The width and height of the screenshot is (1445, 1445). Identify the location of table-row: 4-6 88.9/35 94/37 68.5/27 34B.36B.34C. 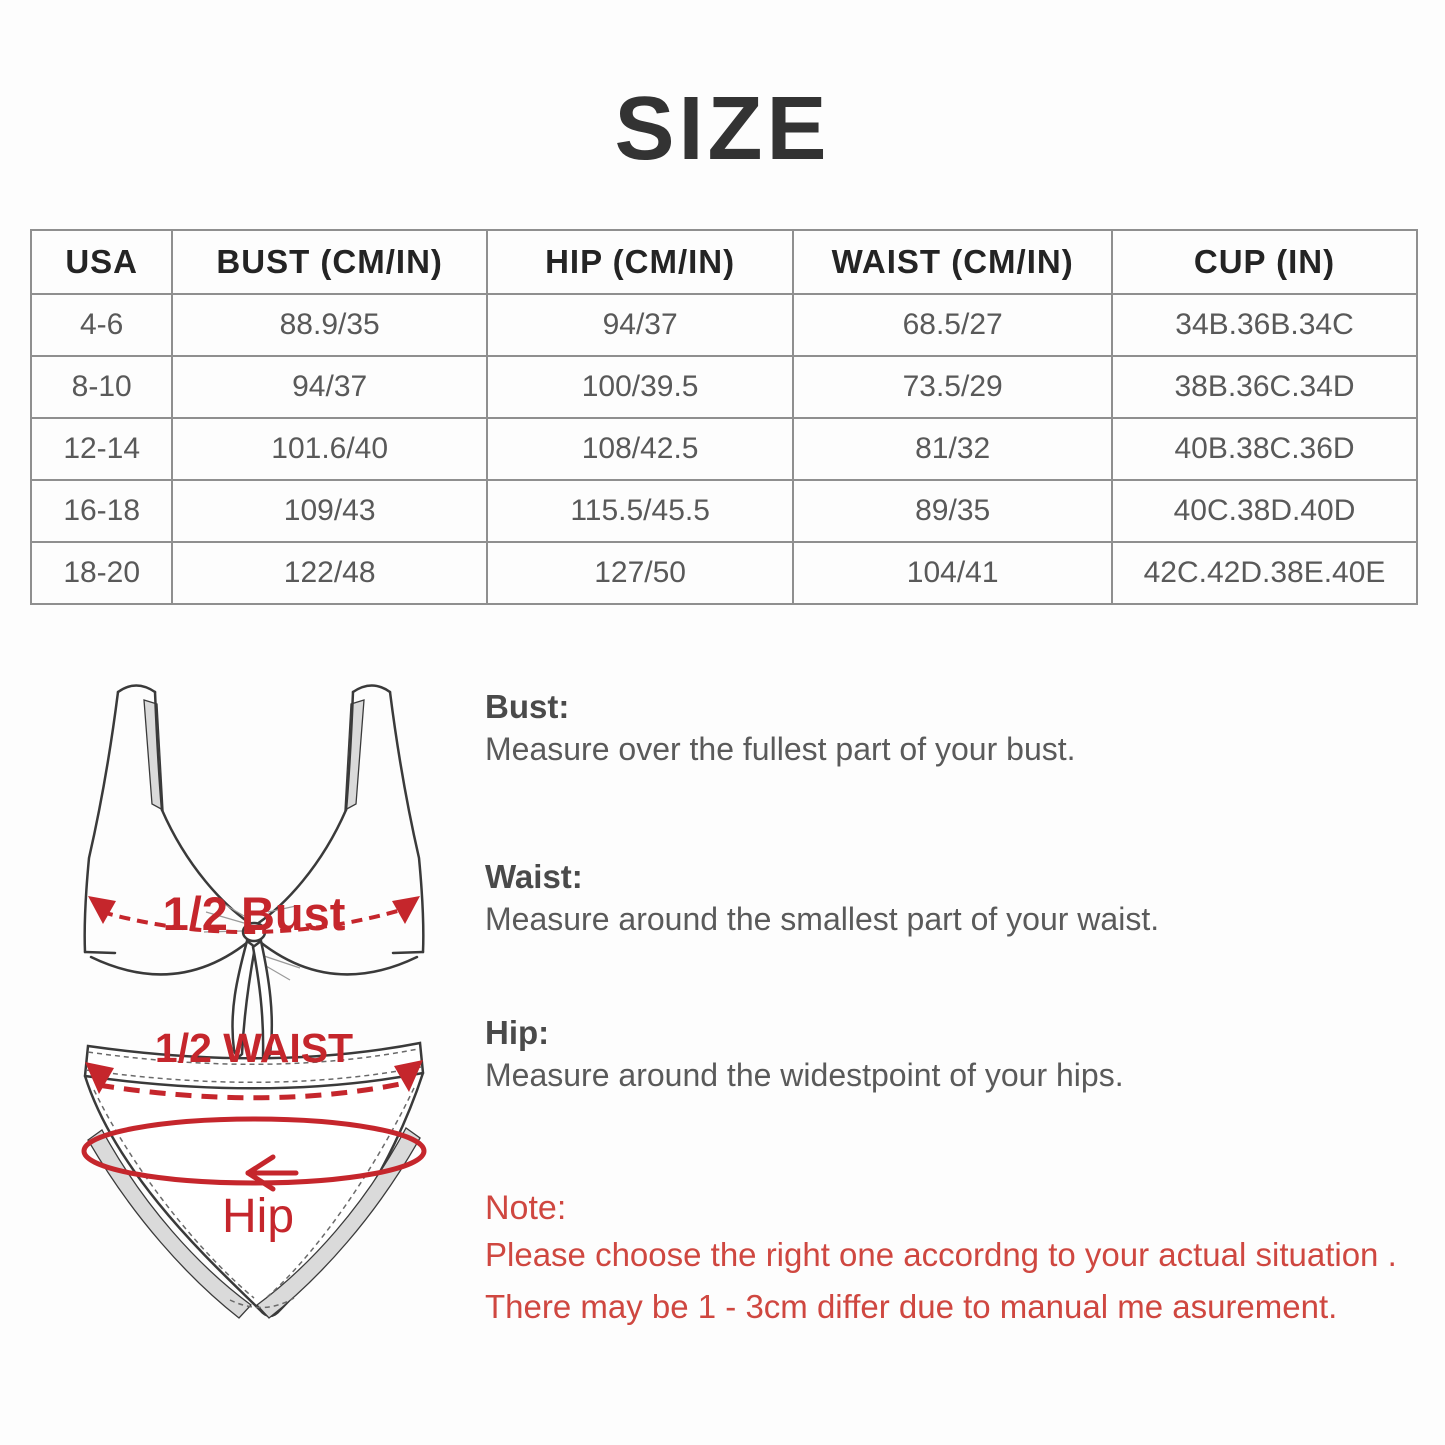
(723, 325).